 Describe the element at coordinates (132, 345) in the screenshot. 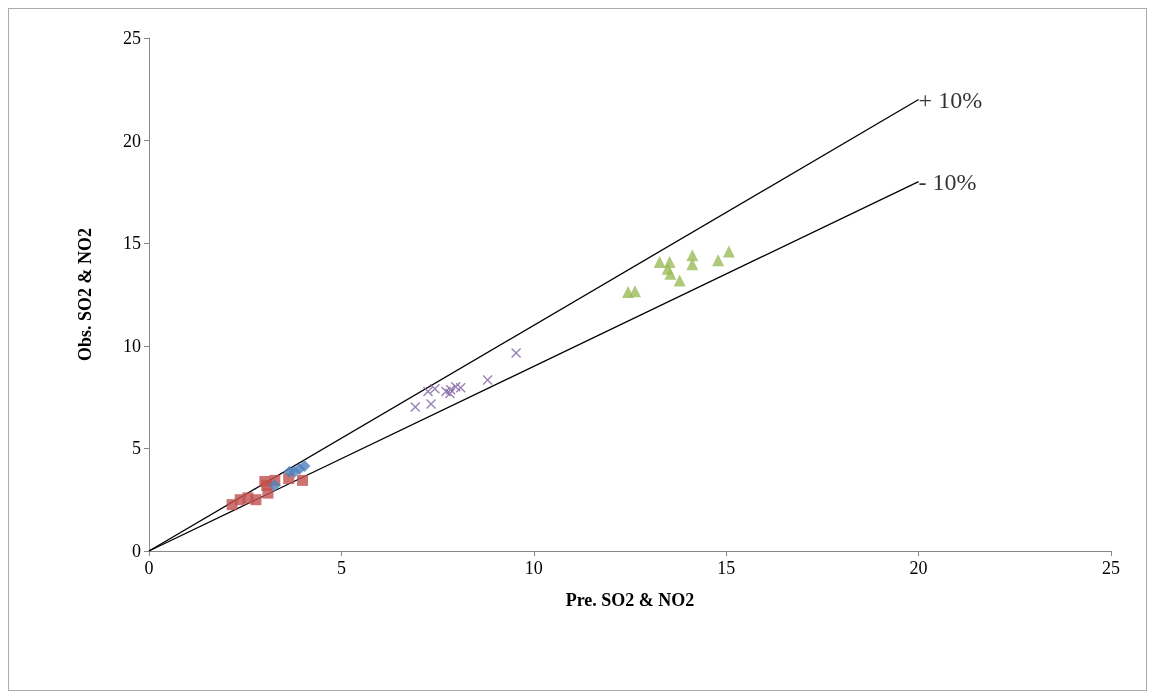

I see `y-tick-label: 10` at that location.